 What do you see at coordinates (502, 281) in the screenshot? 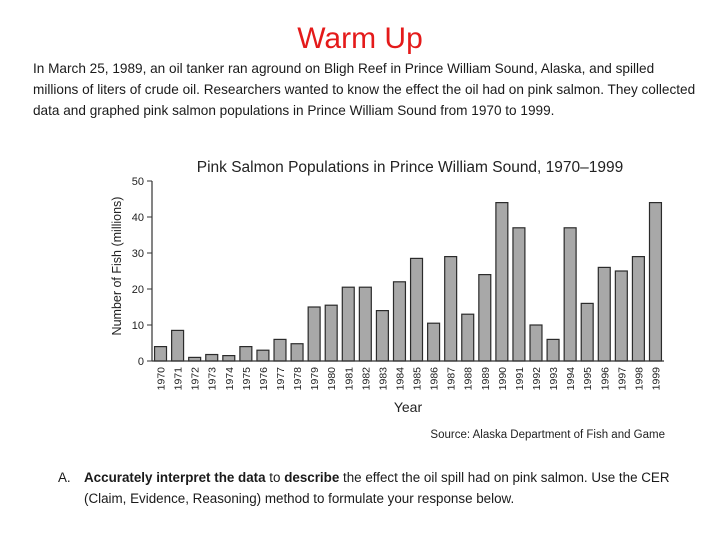
I see `bar-1990` at bounding box center [502, 281].